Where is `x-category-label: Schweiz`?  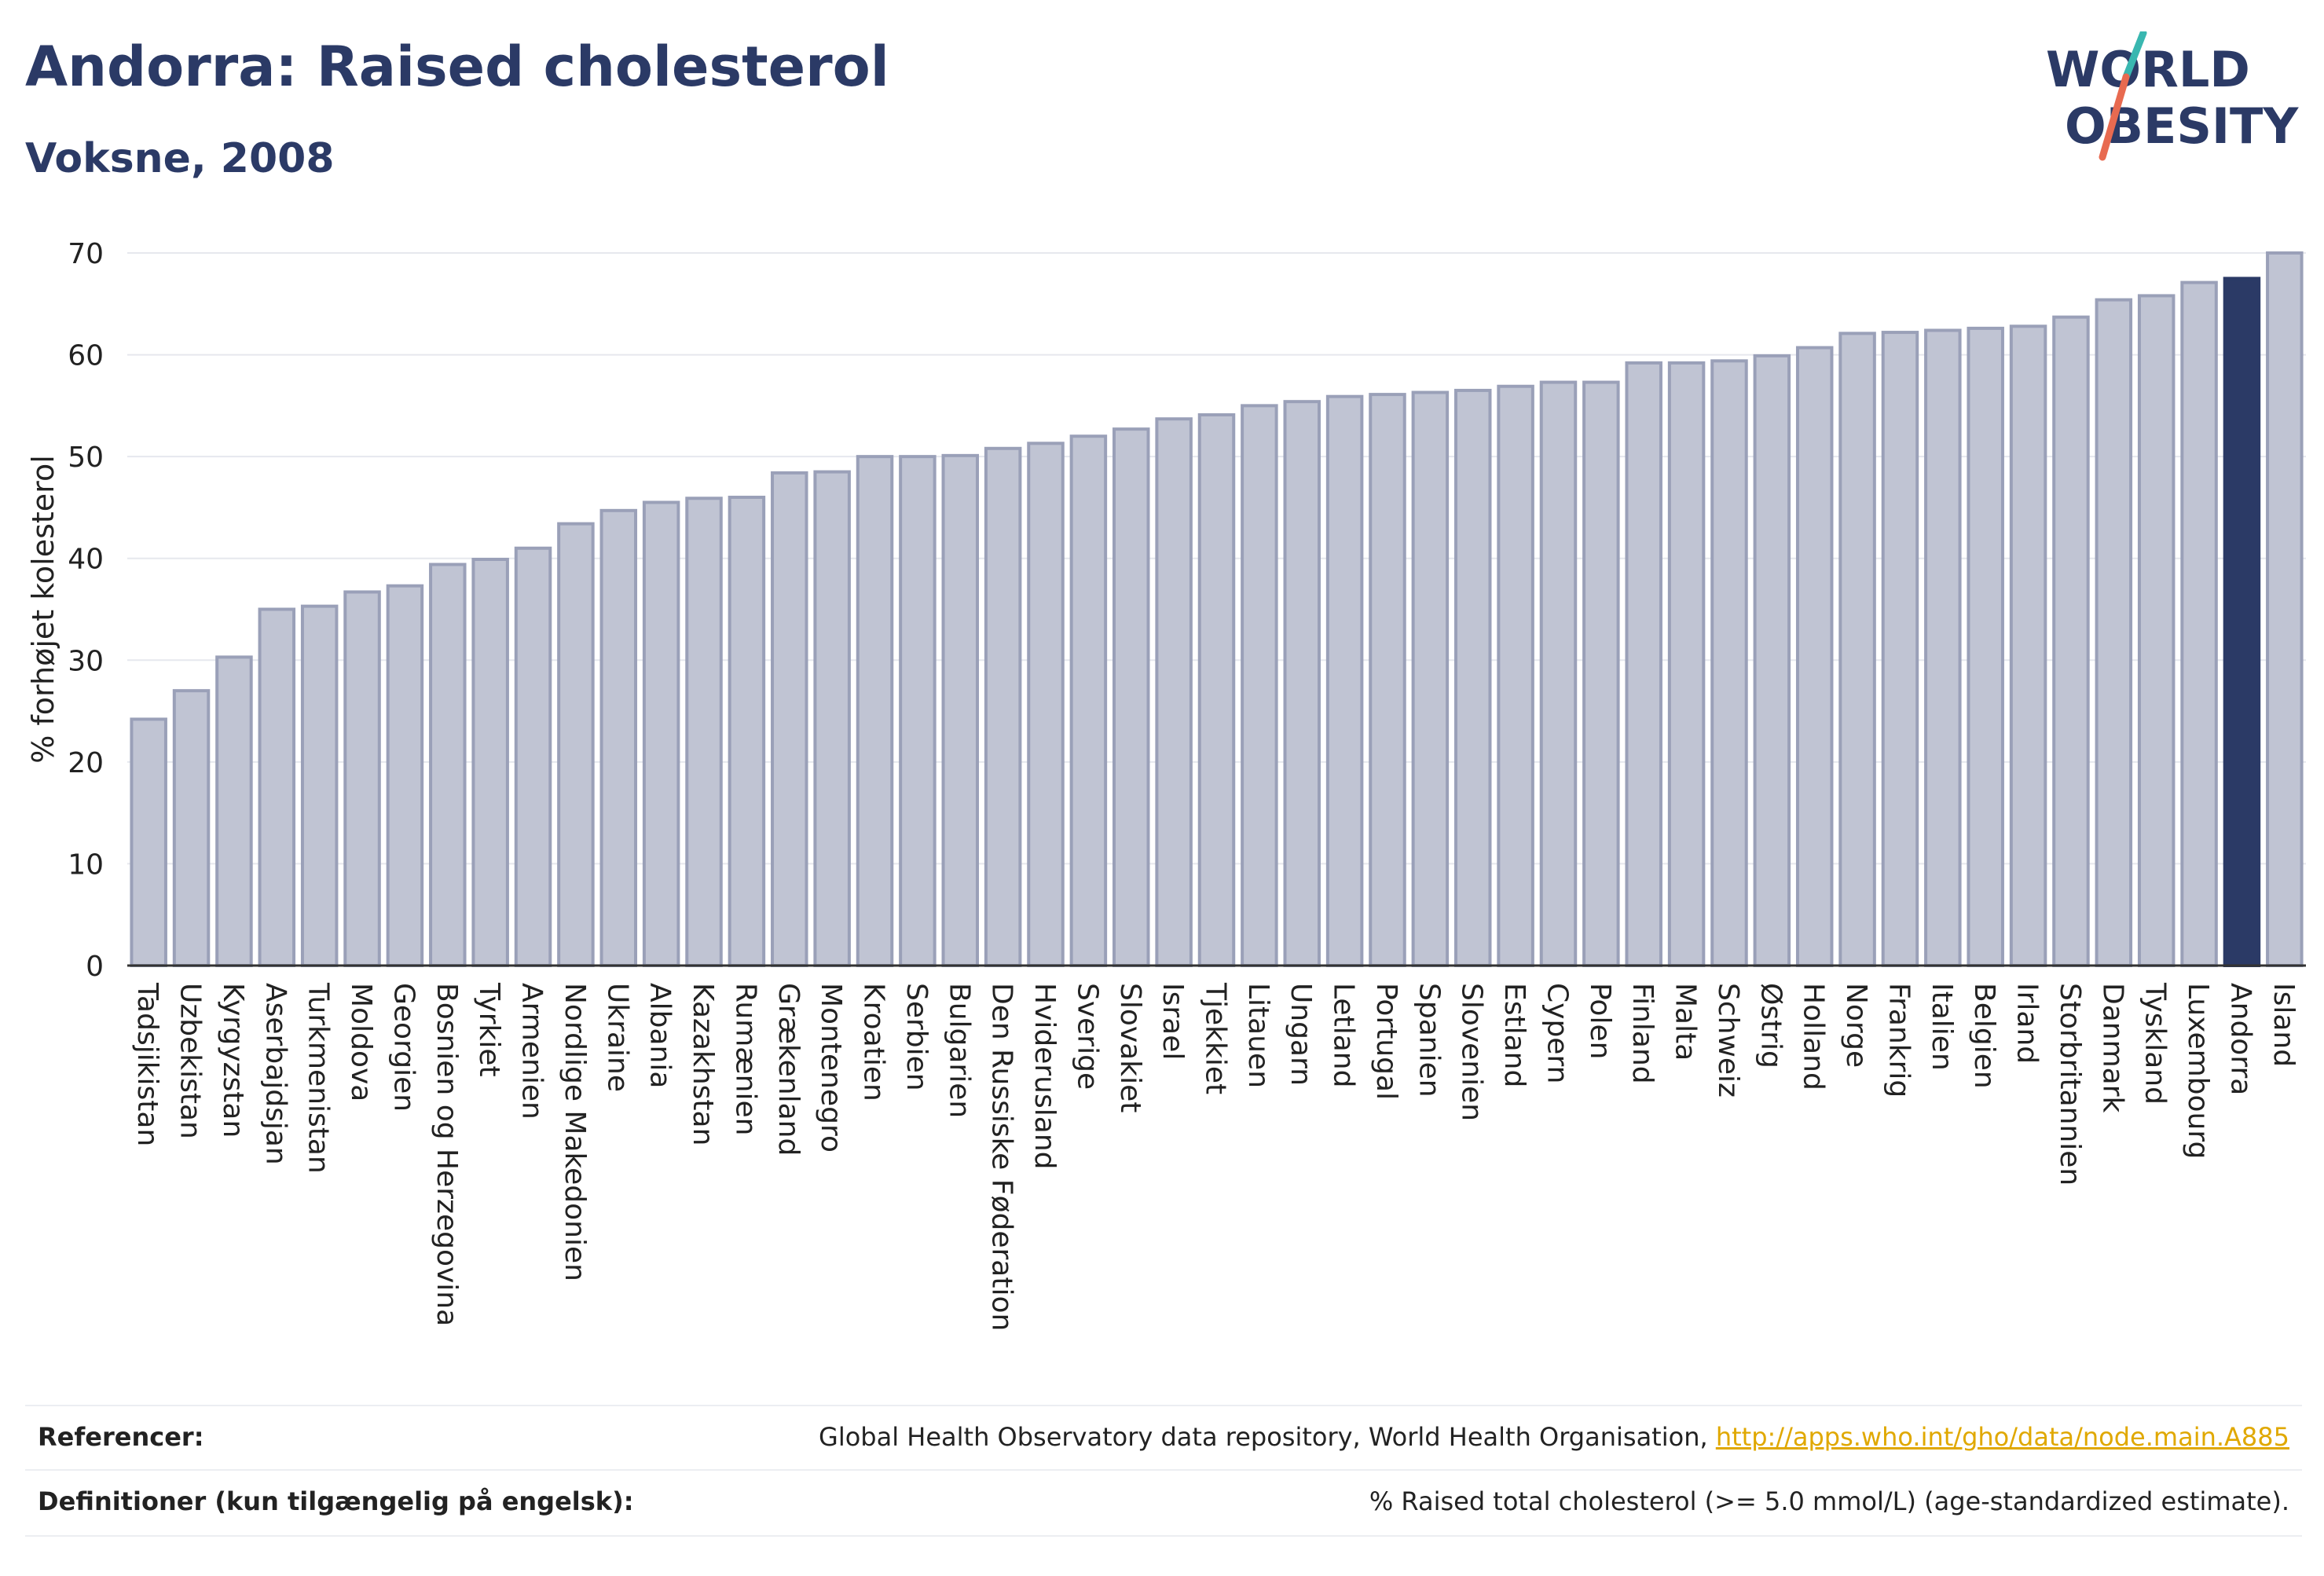
x-category-label: Schweiz is located at coordinates (1728, 1040).